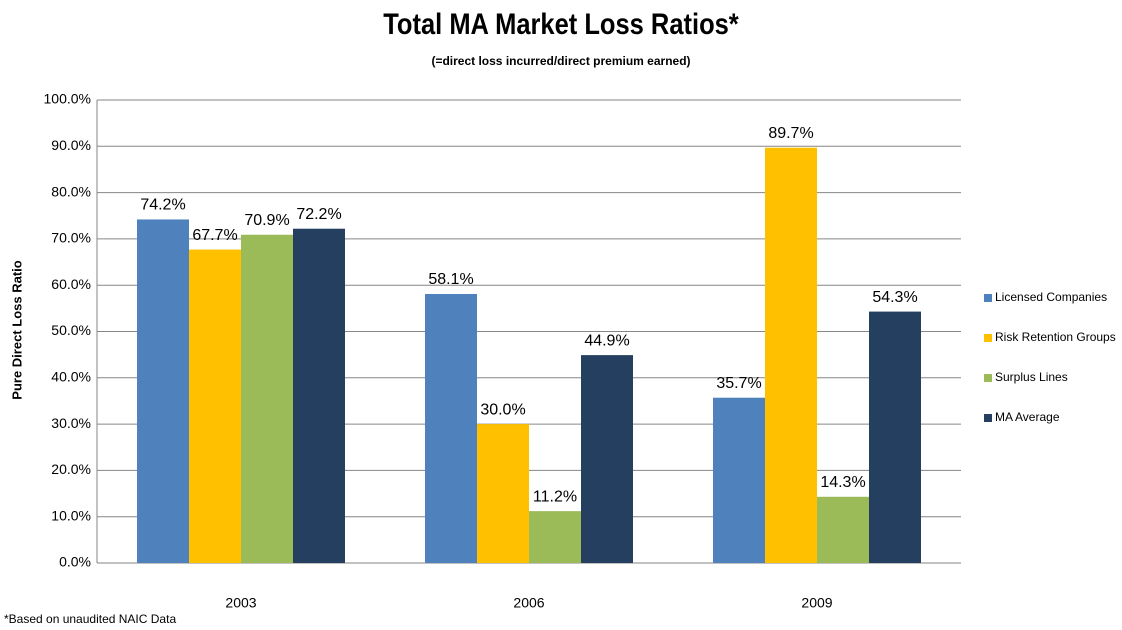 Image resolution: width=1122 pixels, height=630 pixels. What do you see at coordinates (1051, 297) in the screenshot?
I see `legend-label: Licensed Companies` at bounding box center [1051, 297].